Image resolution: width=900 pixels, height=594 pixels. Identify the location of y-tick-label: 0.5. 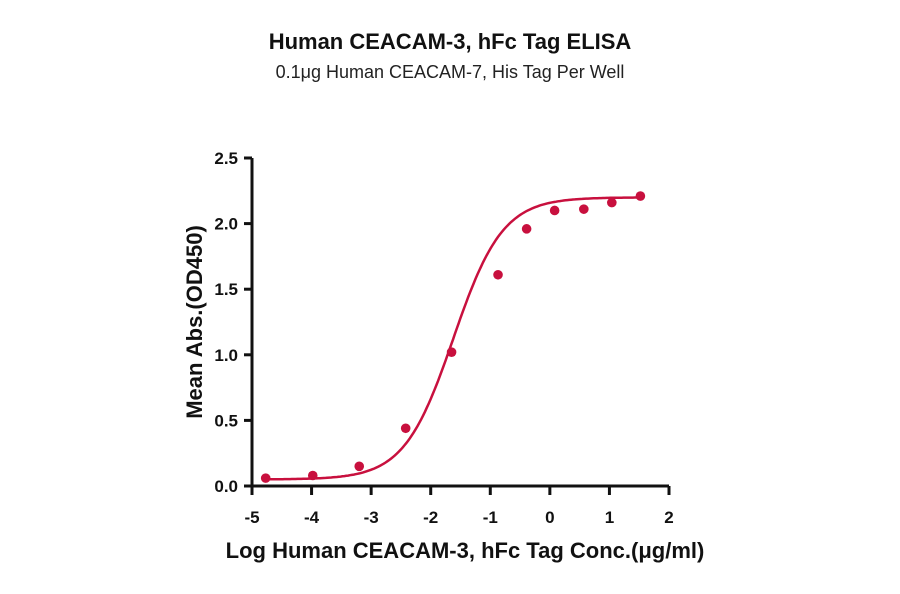
(226, 420).